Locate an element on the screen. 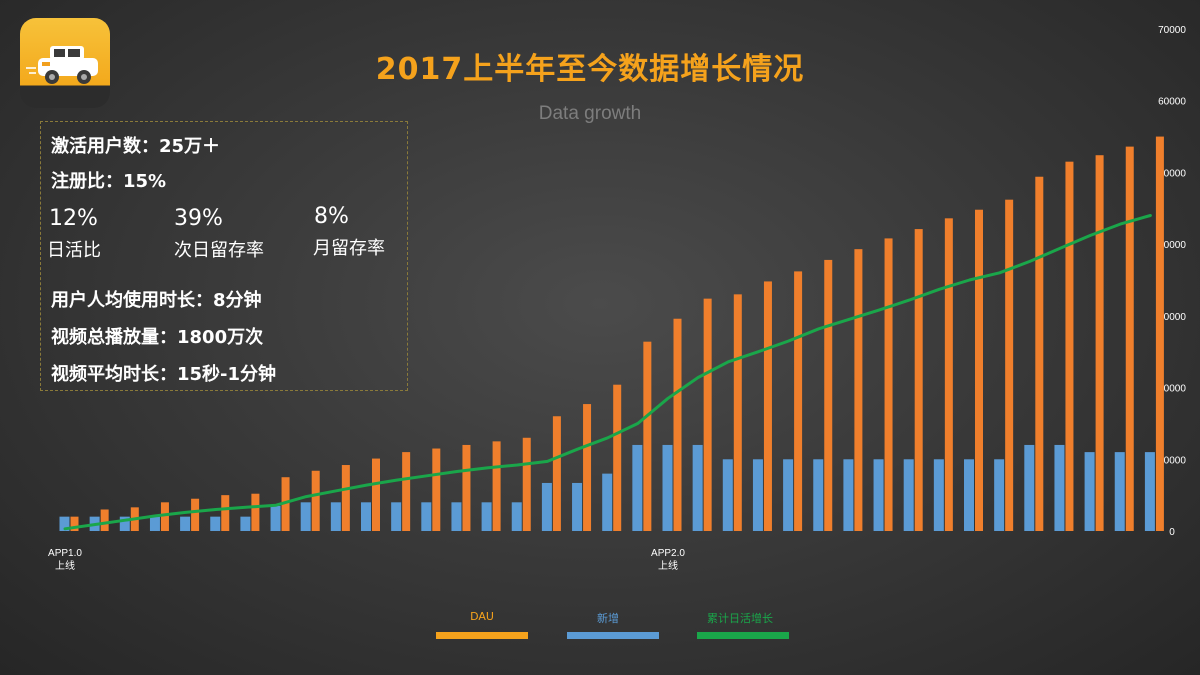  active-users-stat: 激活用户数：25万＋ is located at coordinates (136, 146).